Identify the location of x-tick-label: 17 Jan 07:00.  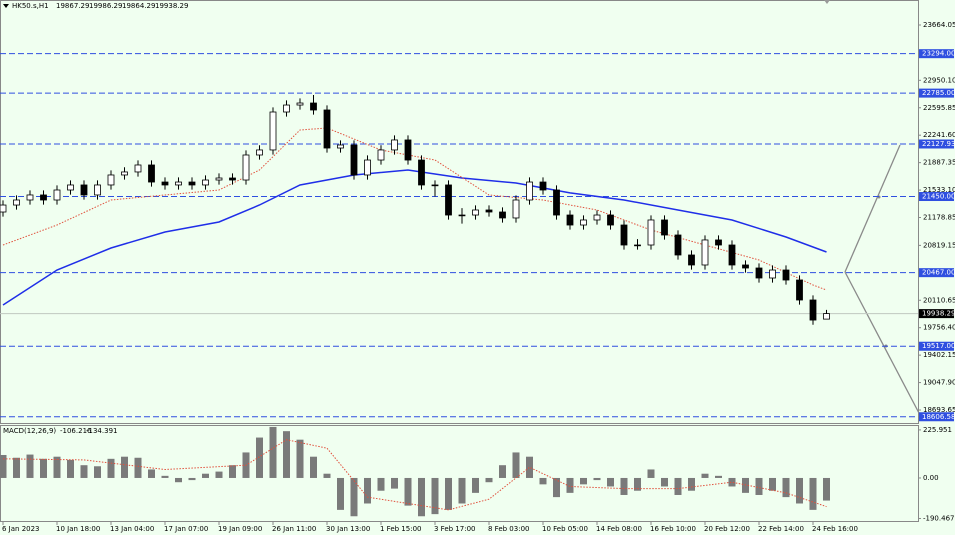
(186, 529).